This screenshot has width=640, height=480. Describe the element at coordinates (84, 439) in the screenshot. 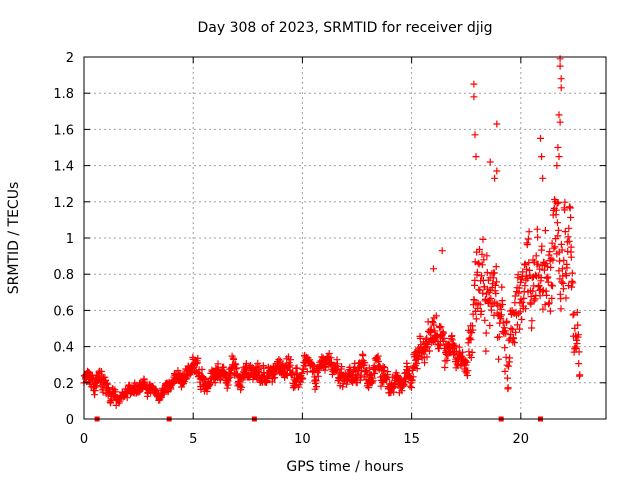

I see `x-tick-label: 0` at that location.